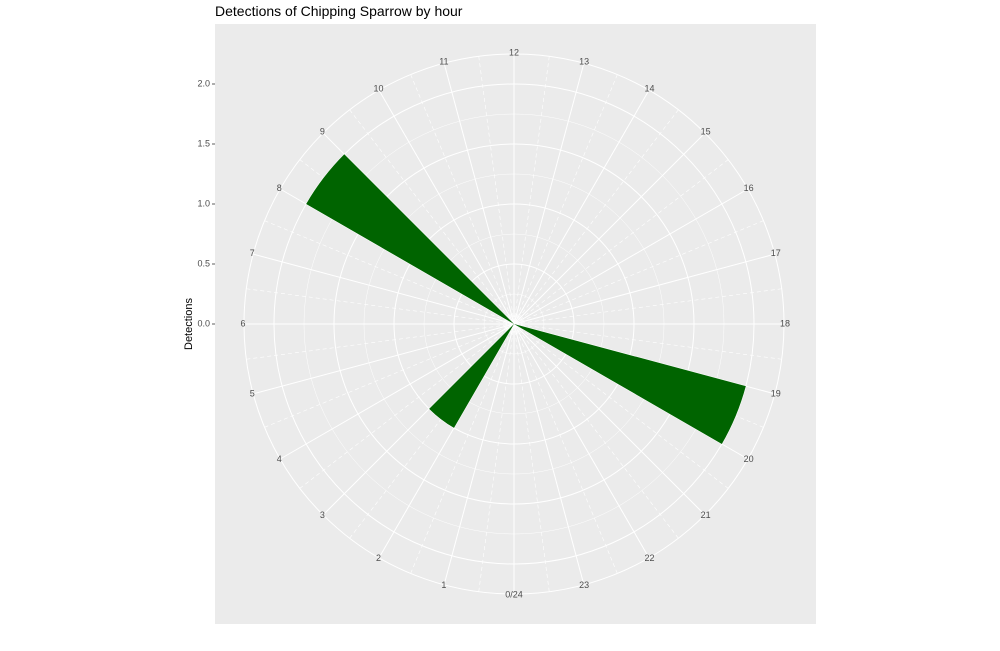 This screenshot has width=1000, height=651. Describe the element at coordinates (203, 263) in the screenshot. I see `y-tick-label: 0.5` at that location.